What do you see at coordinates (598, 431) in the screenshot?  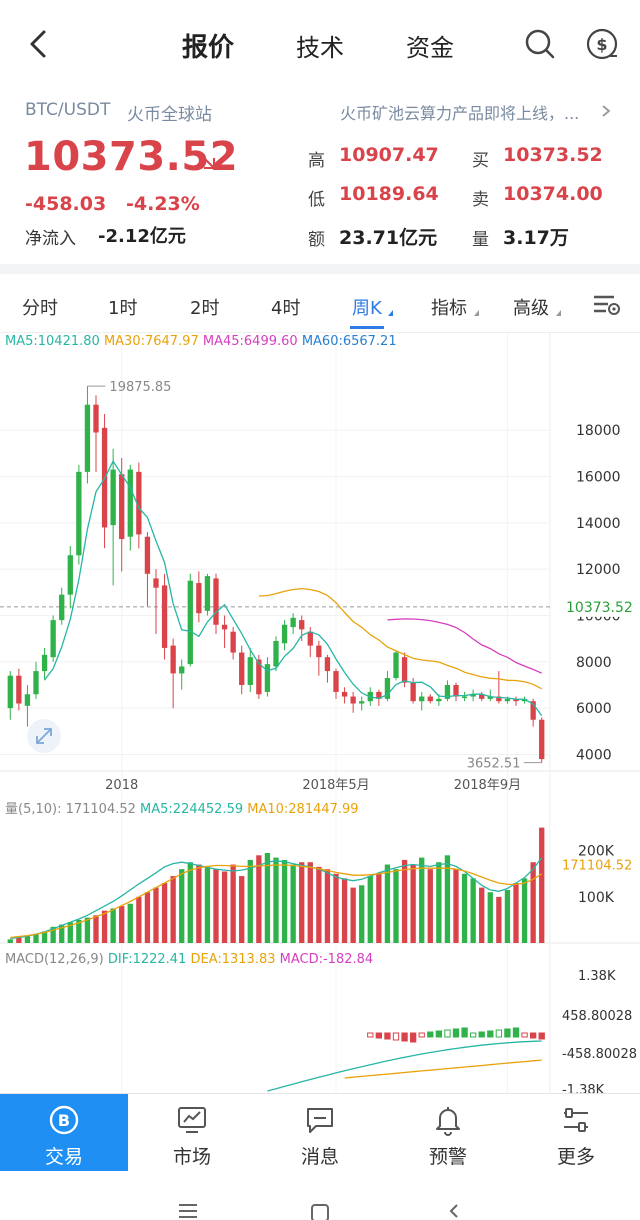 I see `y-tick-label: 18000` at bounding box center [598, 431].